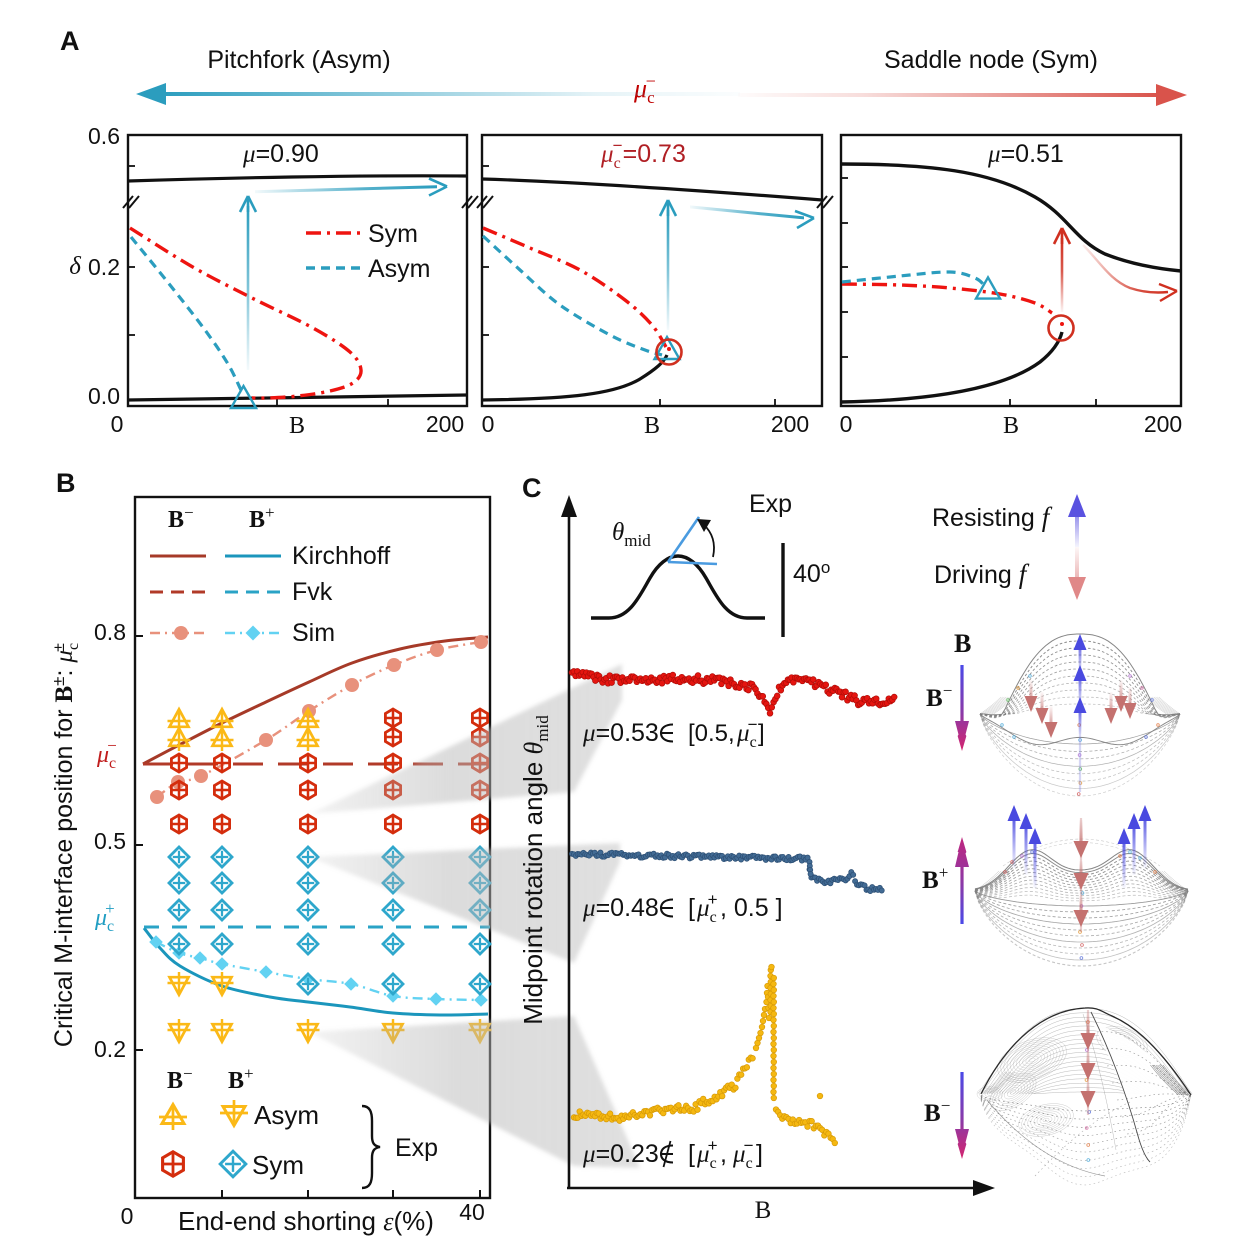 The width and height of the screenshot is (1247, 1256). What do you see at coordinates (312, 592) in the screenshot?
I see `svg-text: Fvk` at bounding box center [312, 592].